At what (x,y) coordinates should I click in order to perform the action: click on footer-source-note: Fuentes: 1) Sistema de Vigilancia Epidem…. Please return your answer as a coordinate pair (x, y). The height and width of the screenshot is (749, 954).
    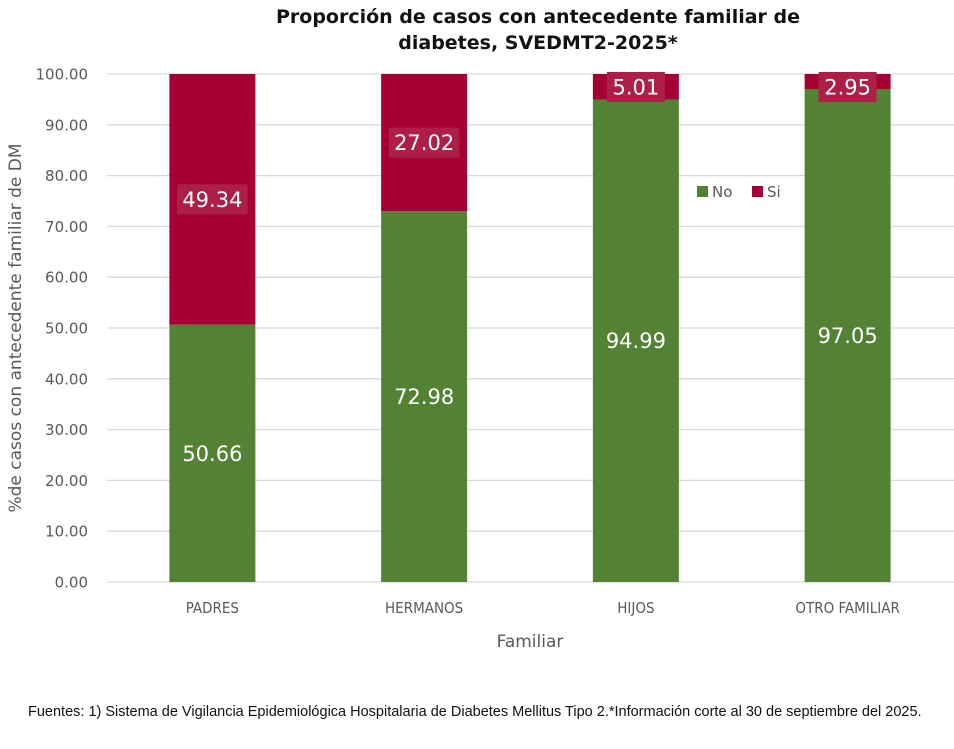
    Looking at the image, I should click on (475, 712).